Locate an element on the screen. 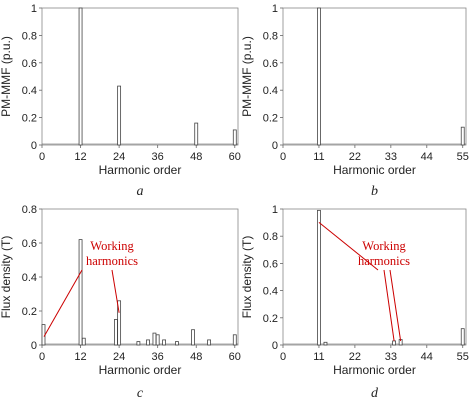  bar-h33 is located at coordinates (148, 342).